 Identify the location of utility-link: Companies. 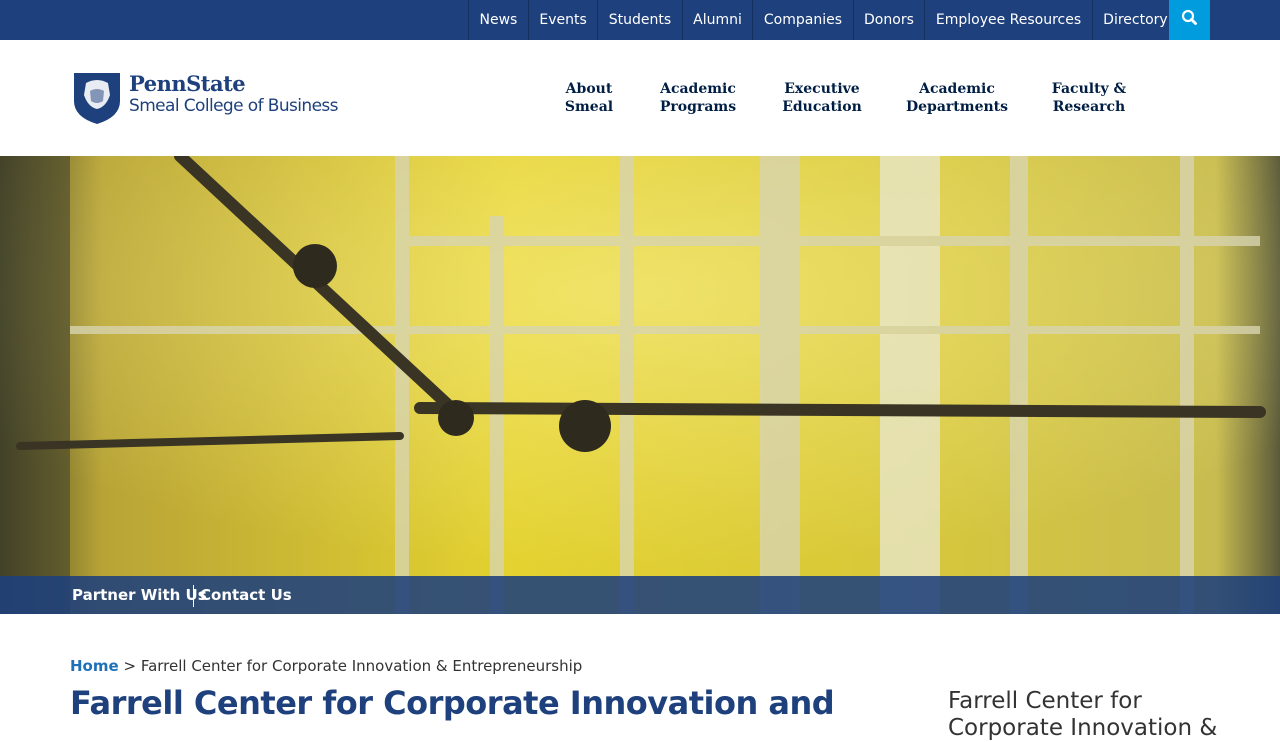
(802, 20).